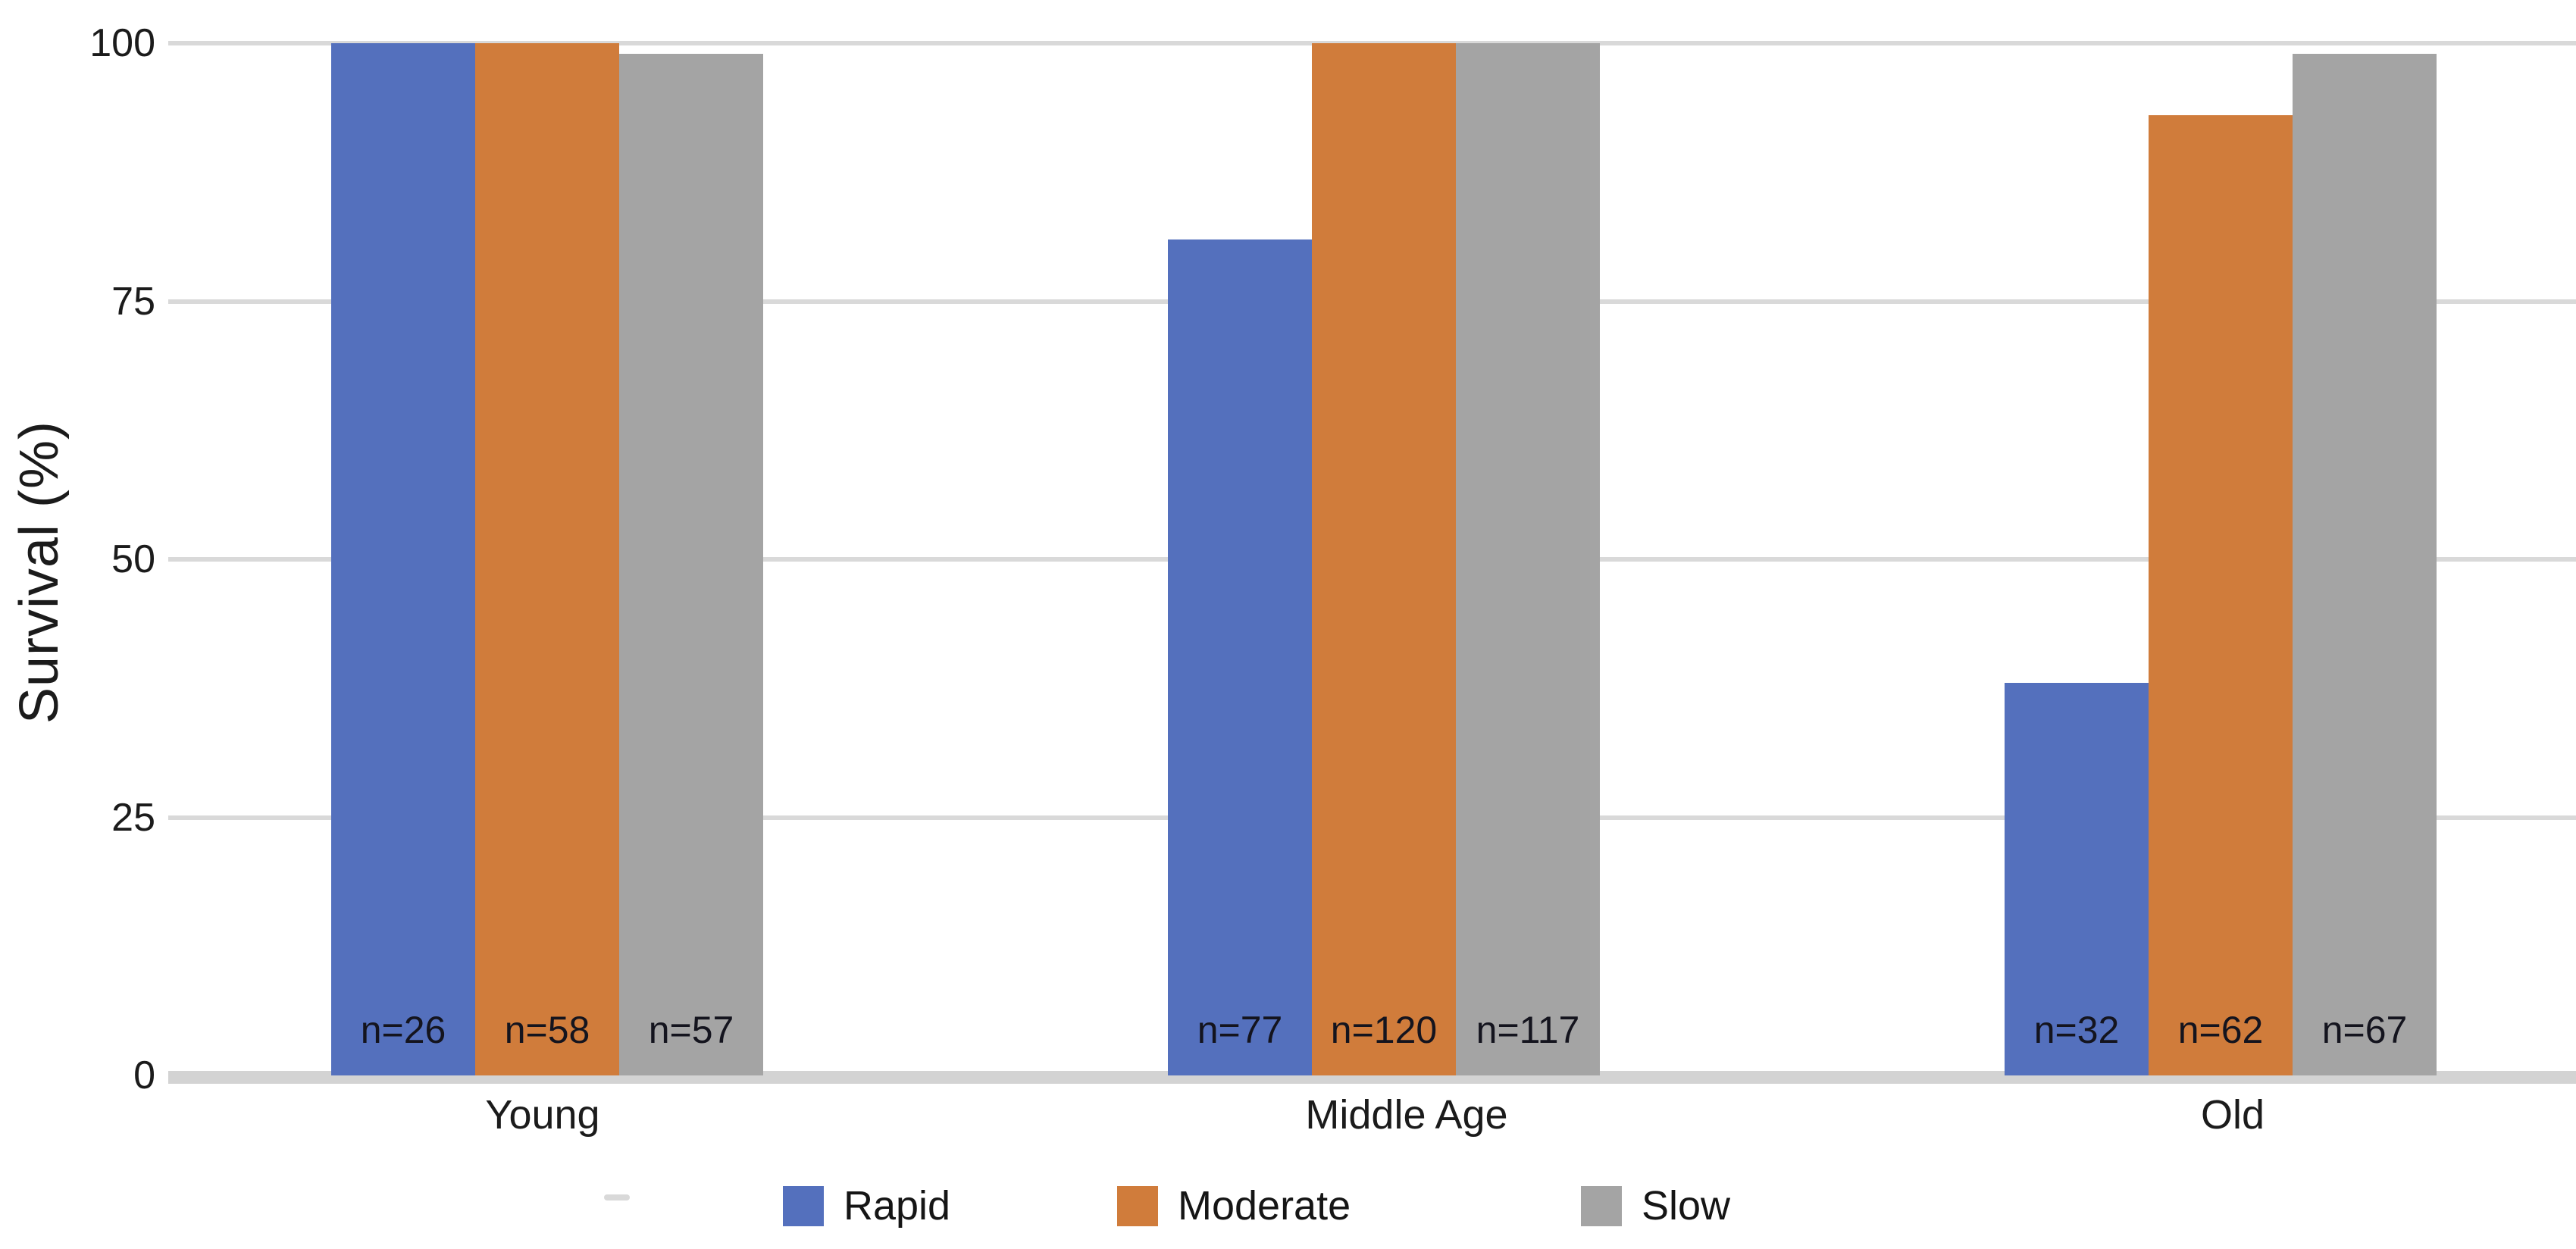  I want to click on legend-swatch-slow, so click(1601, 1206).